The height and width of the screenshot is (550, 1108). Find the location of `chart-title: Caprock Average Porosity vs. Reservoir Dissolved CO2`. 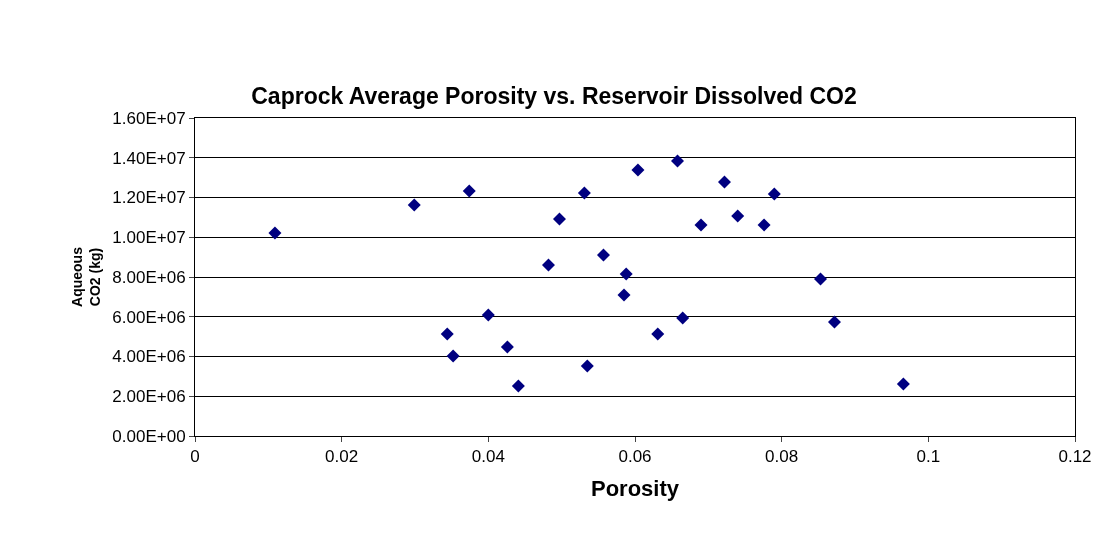

chart-title: Caprock Average Porosity vs. Reservoir Dissolved CO2 is located at coordinates (554, 96).